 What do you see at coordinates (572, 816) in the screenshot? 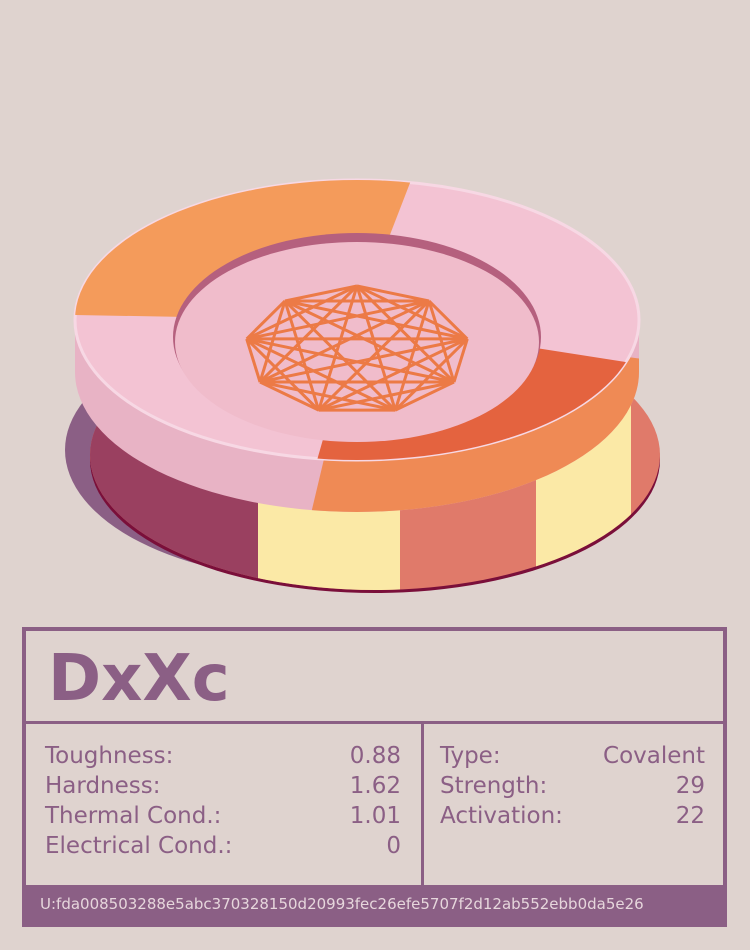
I see `property-row: Activation: 22` at bounding box center [572, 816].